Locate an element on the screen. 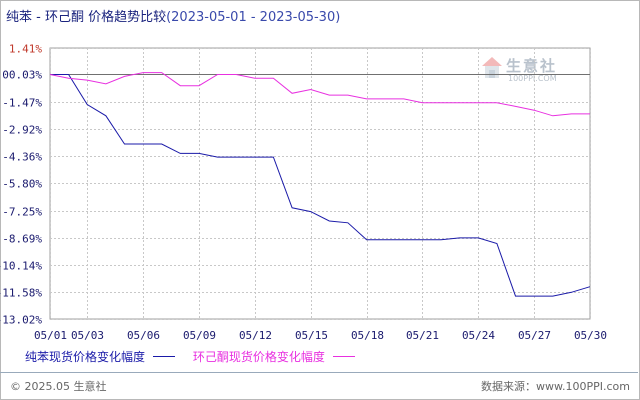 The height and width of the screenshot is (400, 640). footer-divider is located at coordinates (319, 372).